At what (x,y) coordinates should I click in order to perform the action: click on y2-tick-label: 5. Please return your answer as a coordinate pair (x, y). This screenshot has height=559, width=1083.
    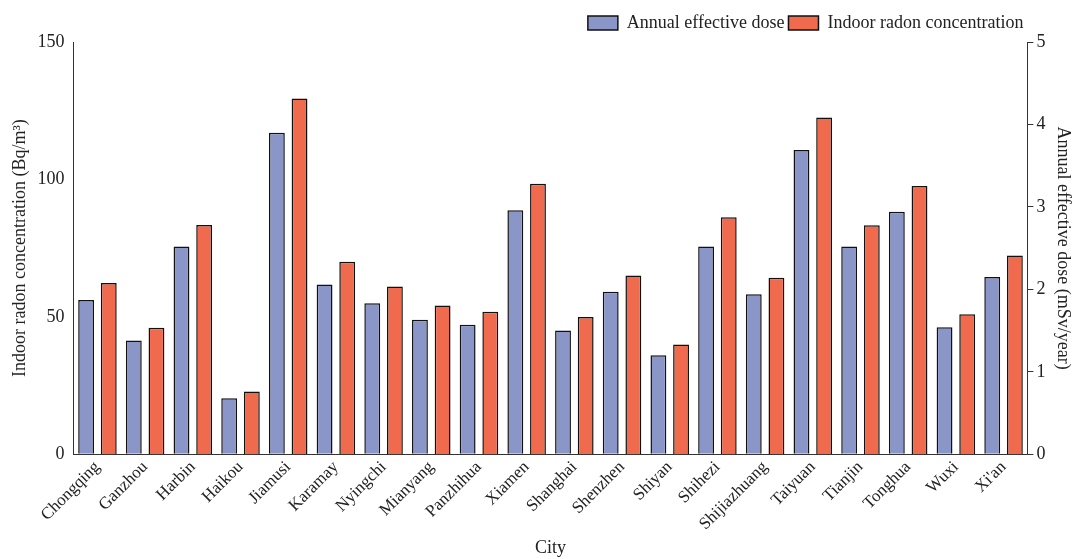
    Looking at the image, I should click on (1041, 40).